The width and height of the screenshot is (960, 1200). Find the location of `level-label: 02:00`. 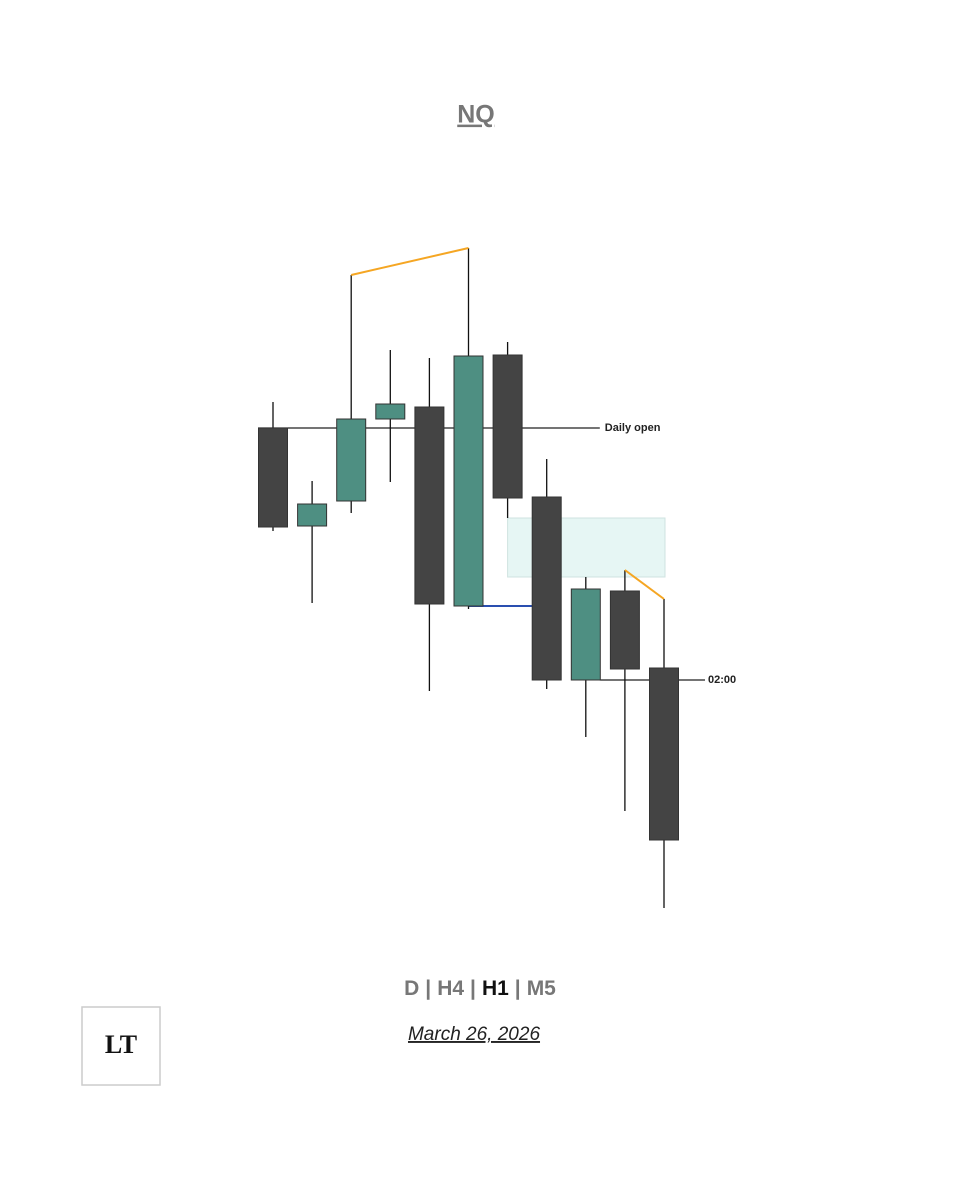

level-label: 02:00 is located at coordinates (722, 680).